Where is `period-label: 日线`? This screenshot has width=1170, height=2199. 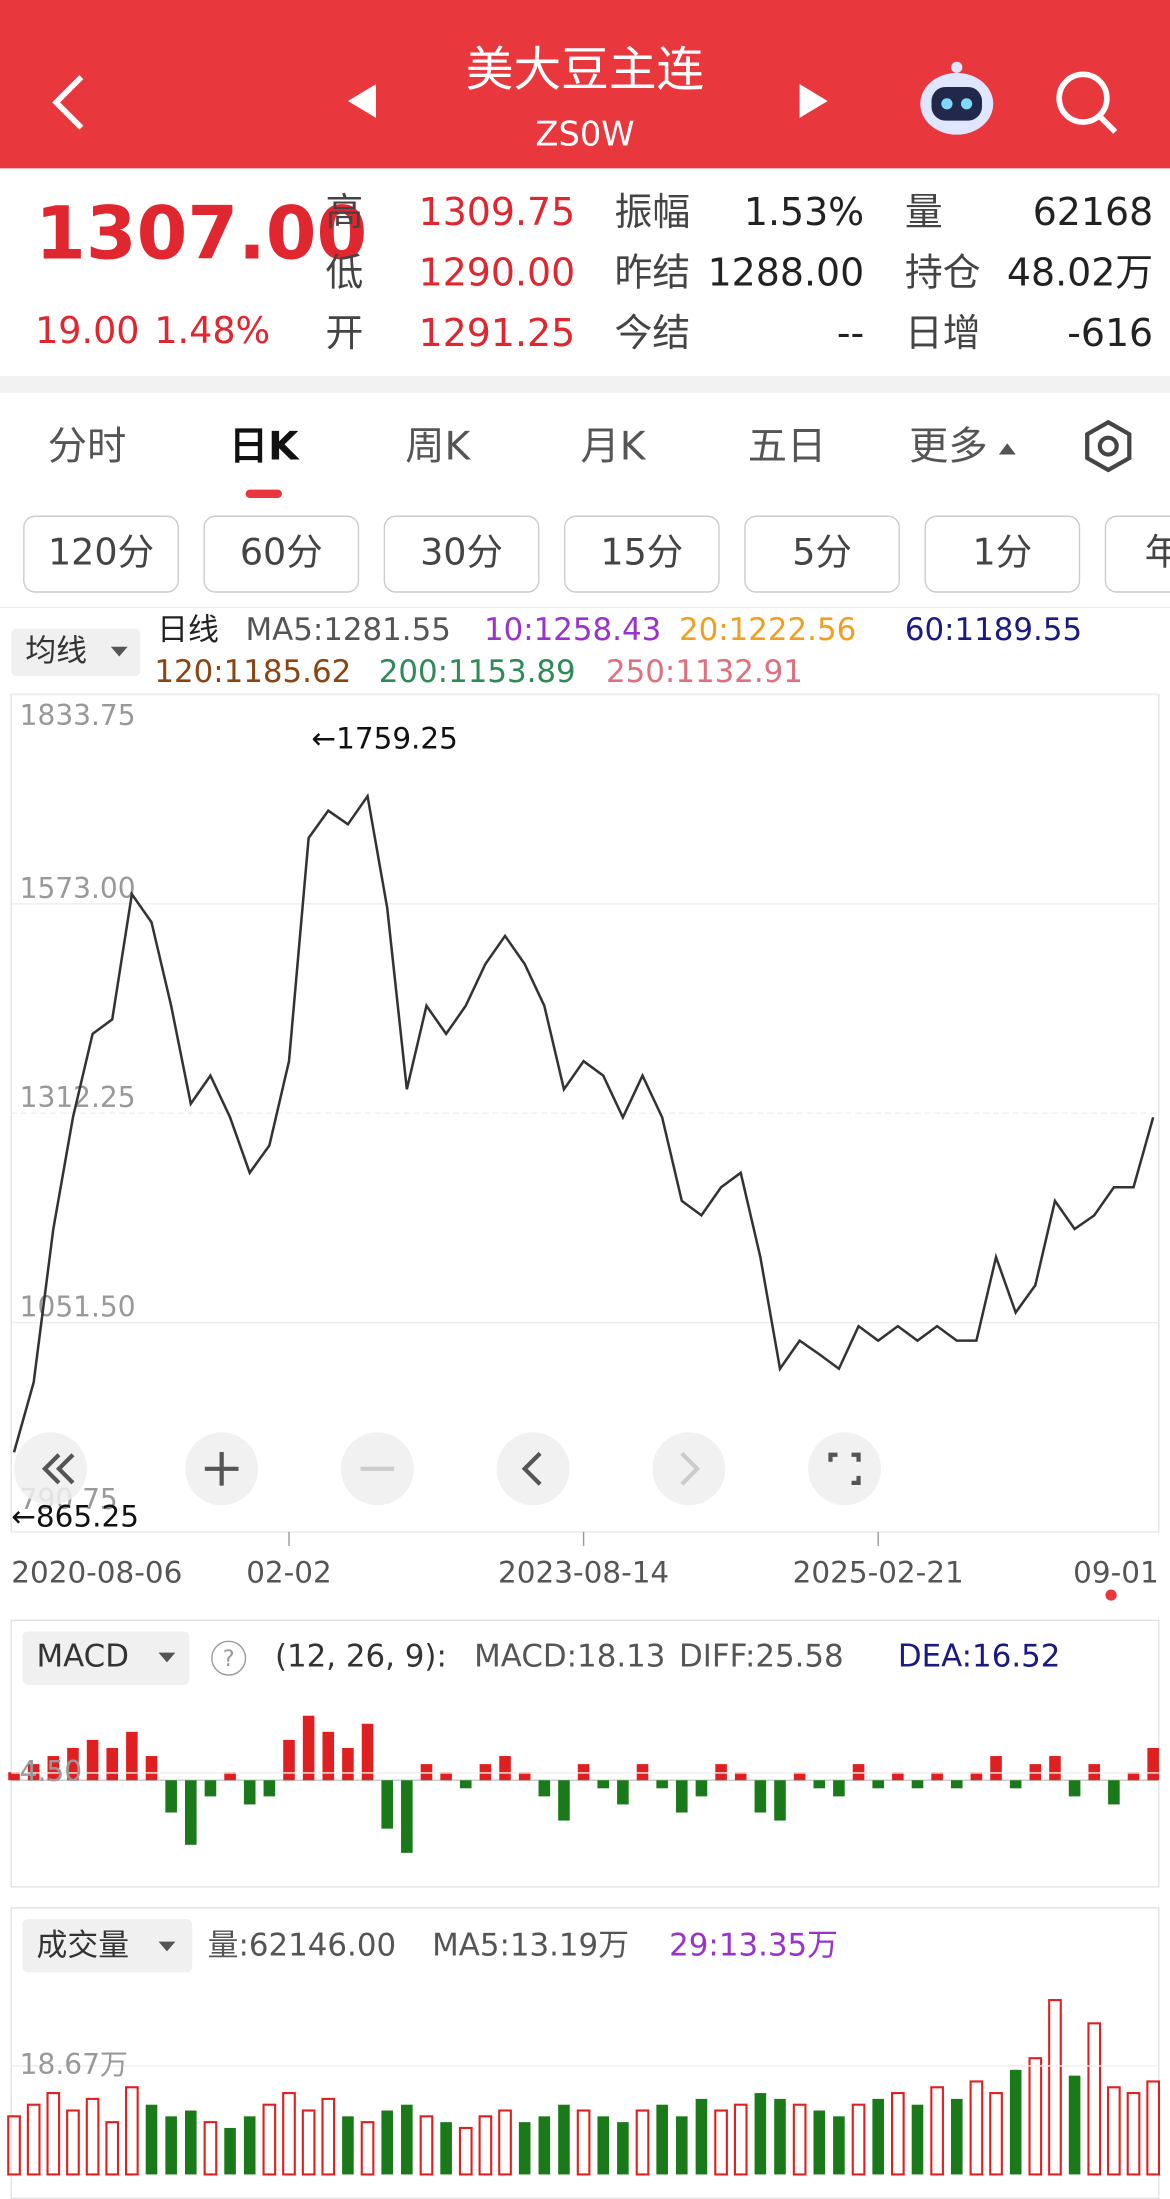
period-label: 日线 is located at coordinates (188, 630).